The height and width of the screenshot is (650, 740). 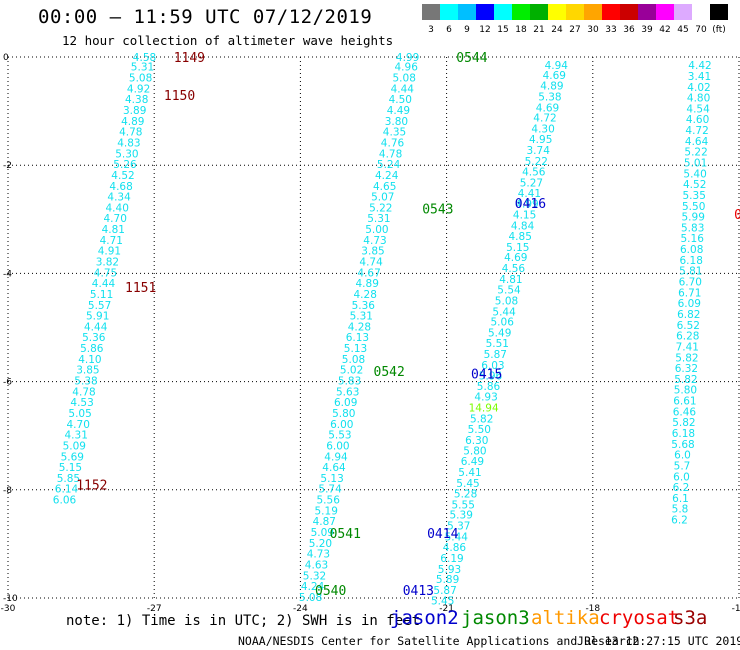 What do you see at coordinates (538, 29) in the screenshot?
I see `colorbar-tick-label: 21` at bounding box center [538, 29].